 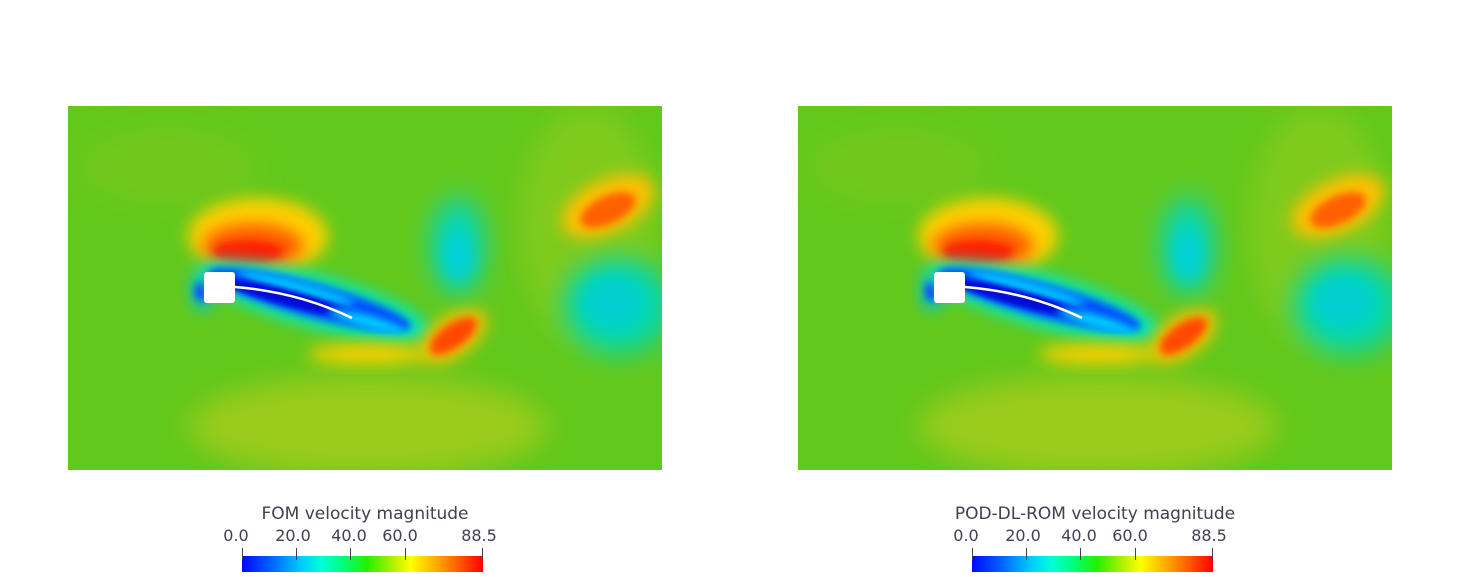 I want to click on colorbar-title: POD-DL-ROM velocity magnitude, so click(x=1095, y=514).